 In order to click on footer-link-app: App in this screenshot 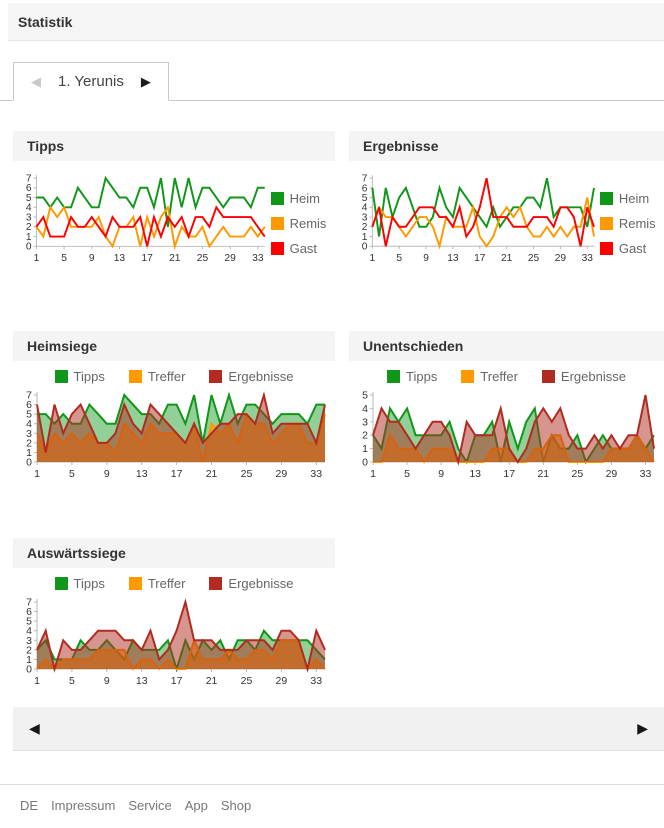, I will do `click(196, 805)`.